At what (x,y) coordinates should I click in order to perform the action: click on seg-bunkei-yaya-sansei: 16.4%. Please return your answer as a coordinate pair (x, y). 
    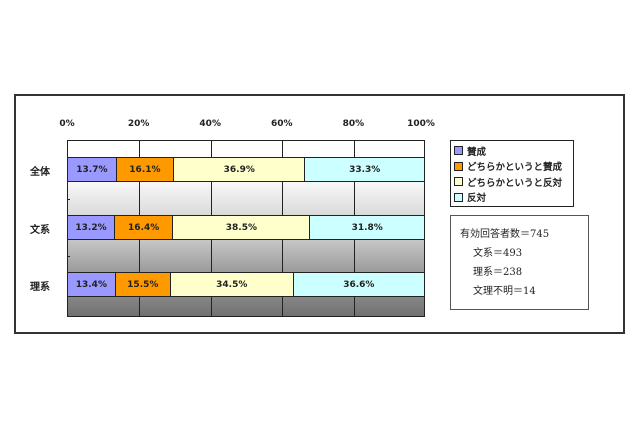
    Looking at the image, I should click on (144, 227).